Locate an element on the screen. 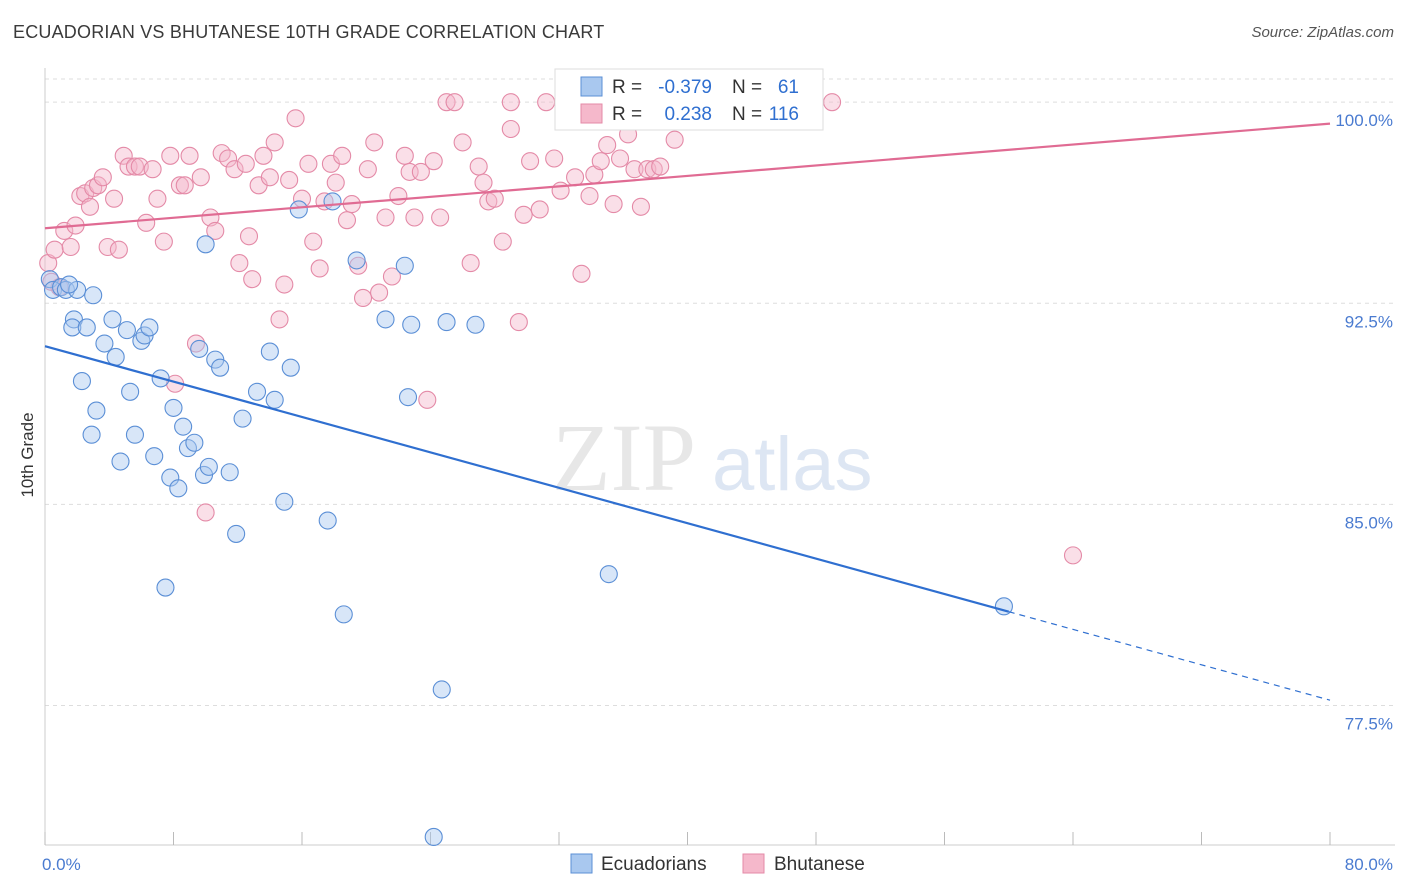  bhutanese-trend-line is located at coordinates (687, 176).